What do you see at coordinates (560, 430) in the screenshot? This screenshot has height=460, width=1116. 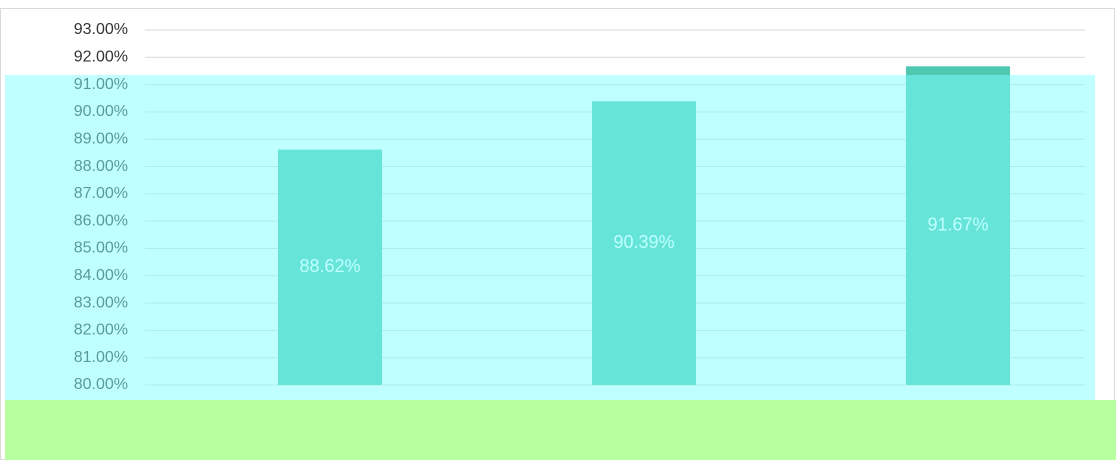 I see `overlay` at bounding box center [560, 430].